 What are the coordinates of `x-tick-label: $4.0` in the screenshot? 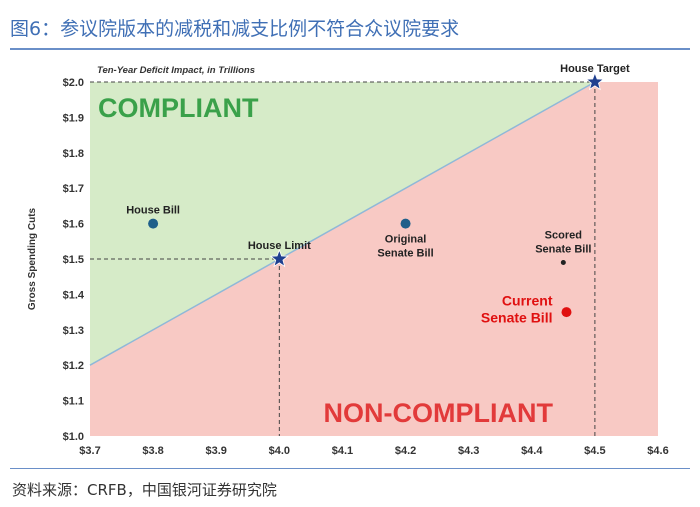 It's located at (279, 451).